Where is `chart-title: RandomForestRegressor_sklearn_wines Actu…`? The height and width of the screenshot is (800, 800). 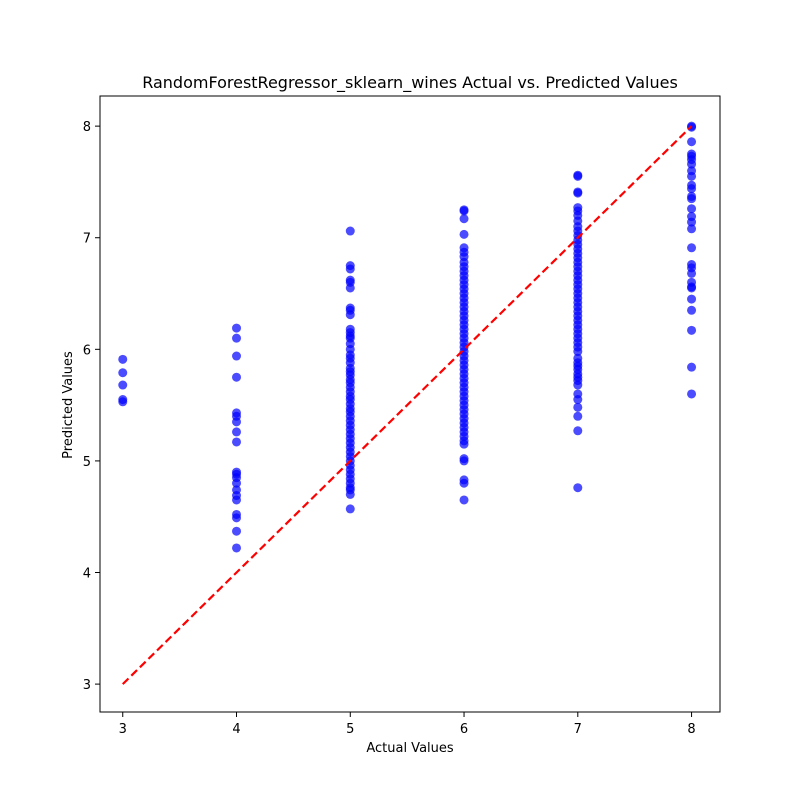
chart-title: RandomForestRegressor_sklearn_wines Actu… is located at coordinates (410, 83).